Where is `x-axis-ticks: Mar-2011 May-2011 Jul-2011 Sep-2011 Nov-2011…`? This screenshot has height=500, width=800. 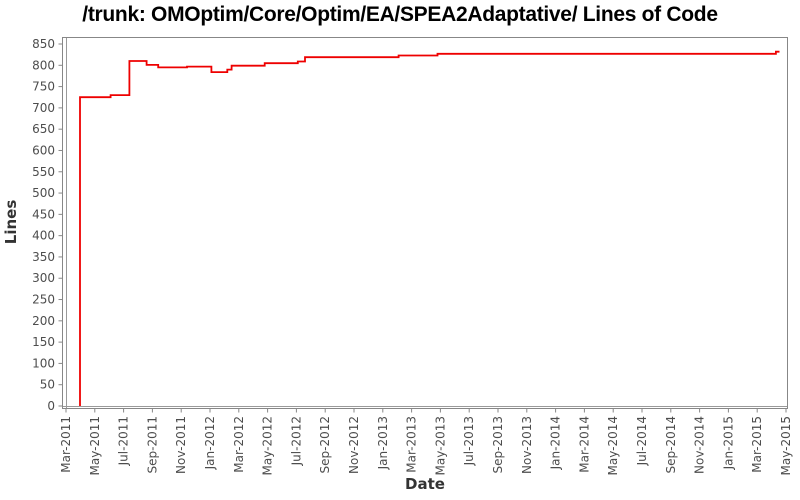 x-axis-ticks: Mar-2011 May-2011 Jul-2011 Sep-2011 Nov-2011… is located at coordinates (426, 441).